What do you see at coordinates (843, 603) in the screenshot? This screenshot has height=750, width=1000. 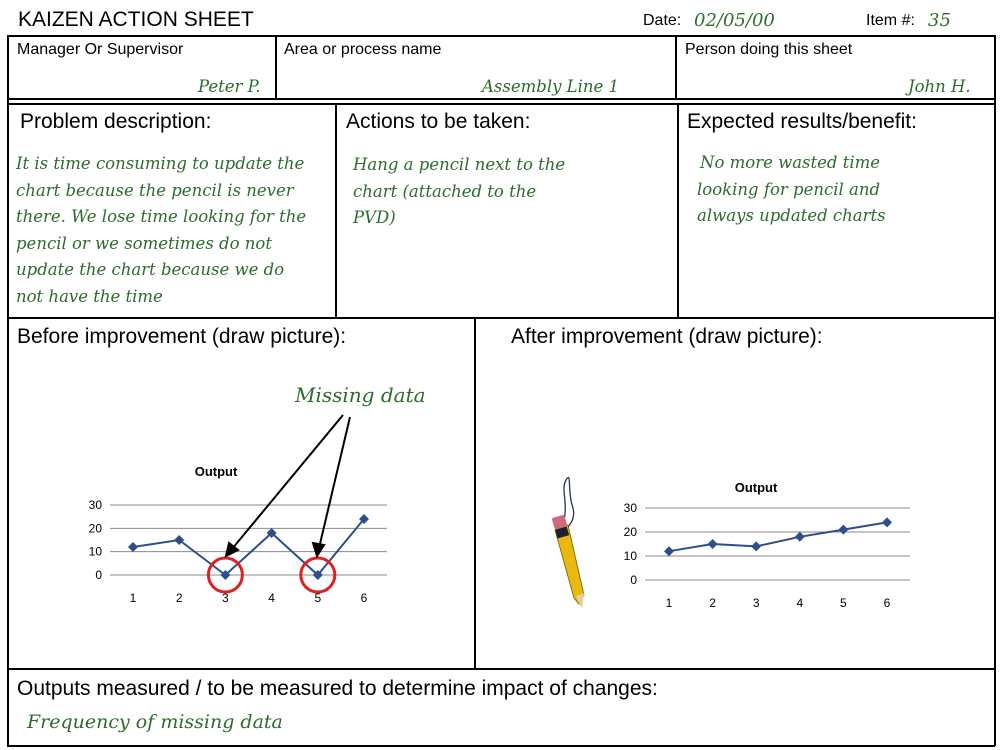 I see `after-x-tick-label: 5` at bounding box center [843, 603].